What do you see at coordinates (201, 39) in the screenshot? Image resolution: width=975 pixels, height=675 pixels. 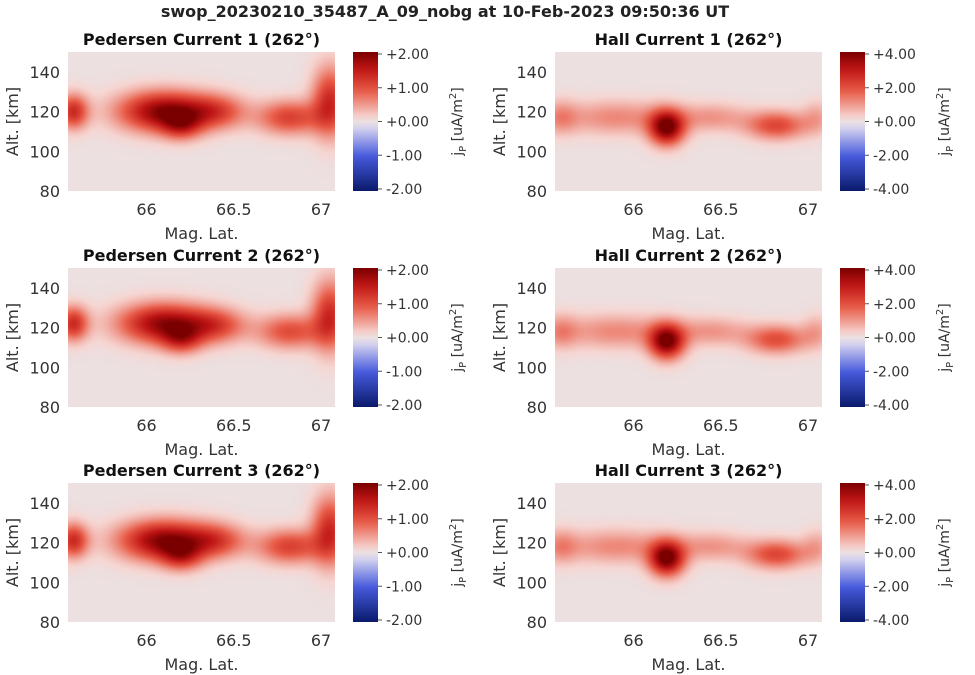 I see `panel-title: Pedersen Current 1 (262°)` at bounding box center [201, 39].